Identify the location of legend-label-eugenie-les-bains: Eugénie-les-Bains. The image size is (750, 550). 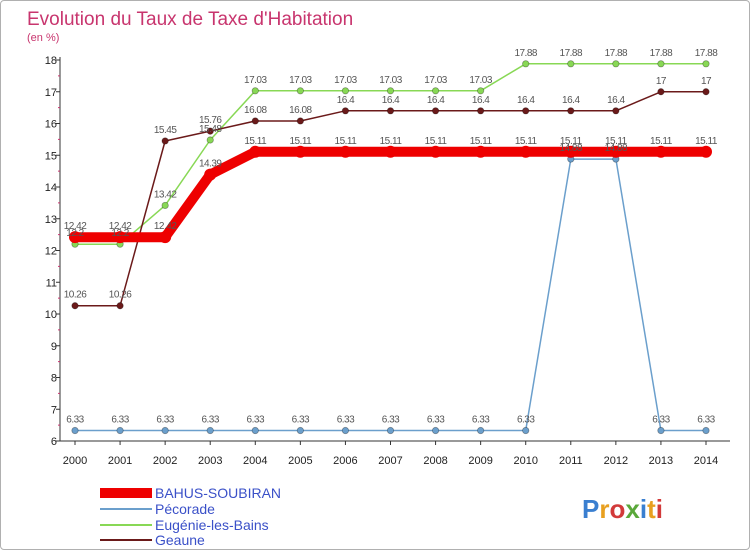
(212, 525).